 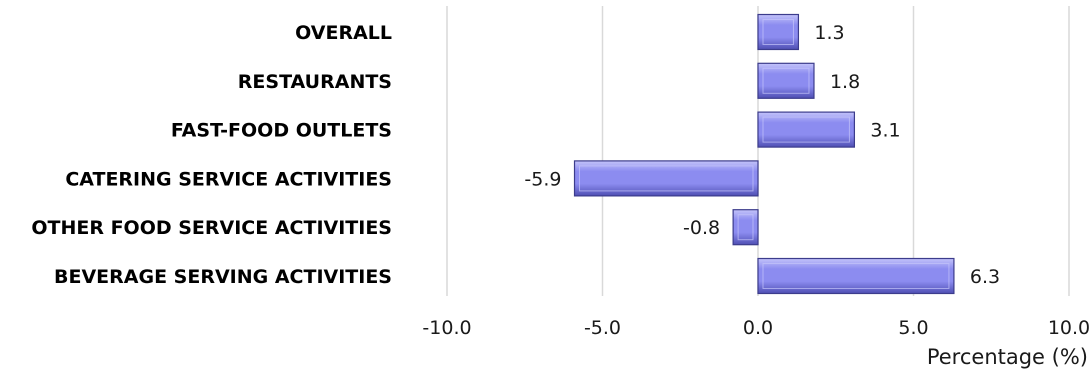 What do you see at coordinates (343, 33) in the screenshot?
I see `category-label: OVERALL` at bounding box center [343, 33].